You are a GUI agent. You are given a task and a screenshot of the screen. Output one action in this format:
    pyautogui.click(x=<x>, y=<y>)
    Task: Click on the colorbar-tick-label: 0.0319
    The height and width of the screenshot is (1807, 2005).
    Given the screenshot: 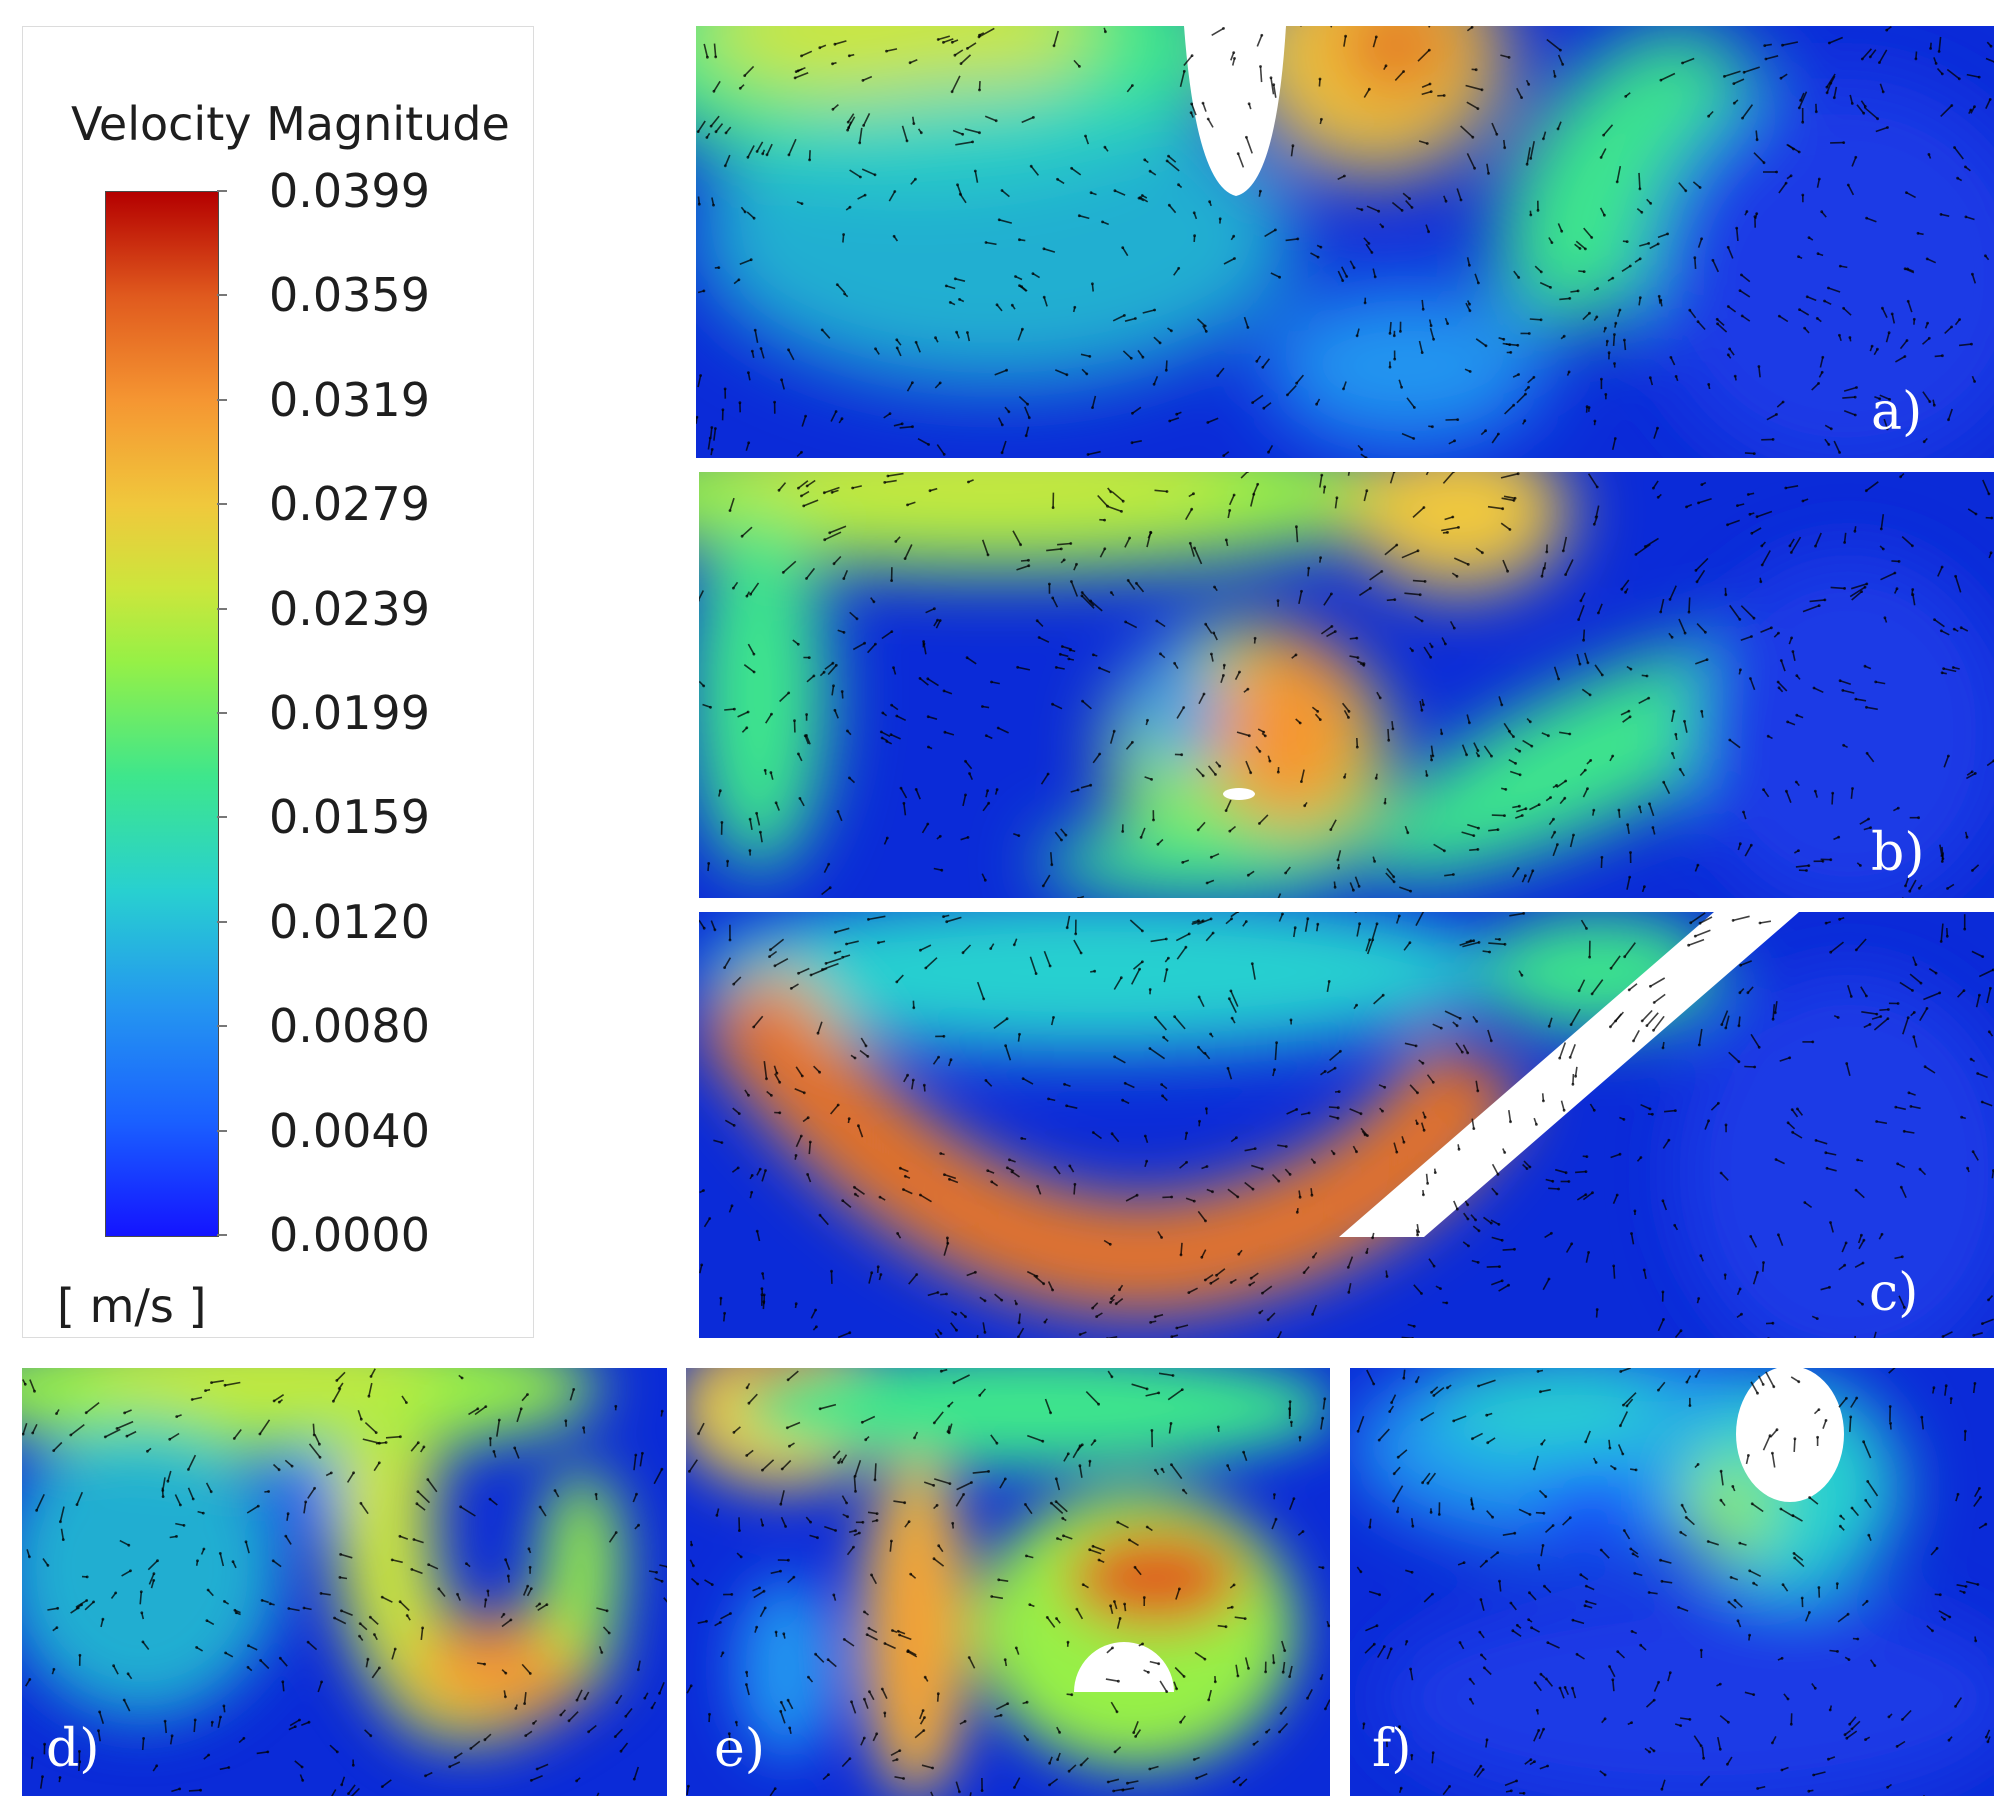 What is the action you would take?
    pyautogui.click(x=349, y=399)
    